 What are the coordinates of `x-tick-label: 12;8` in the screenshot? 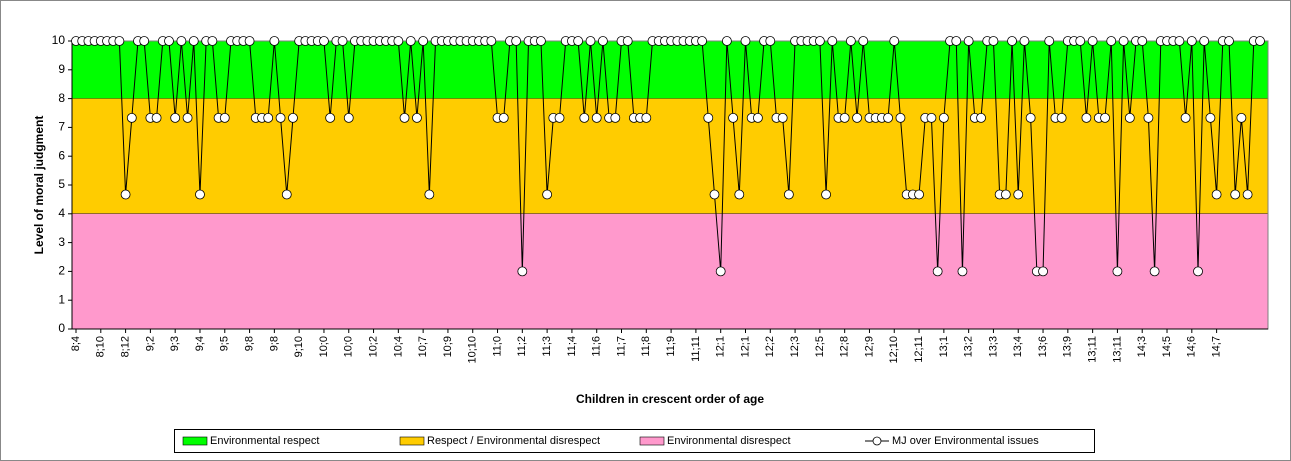 It's located at (845, 346).